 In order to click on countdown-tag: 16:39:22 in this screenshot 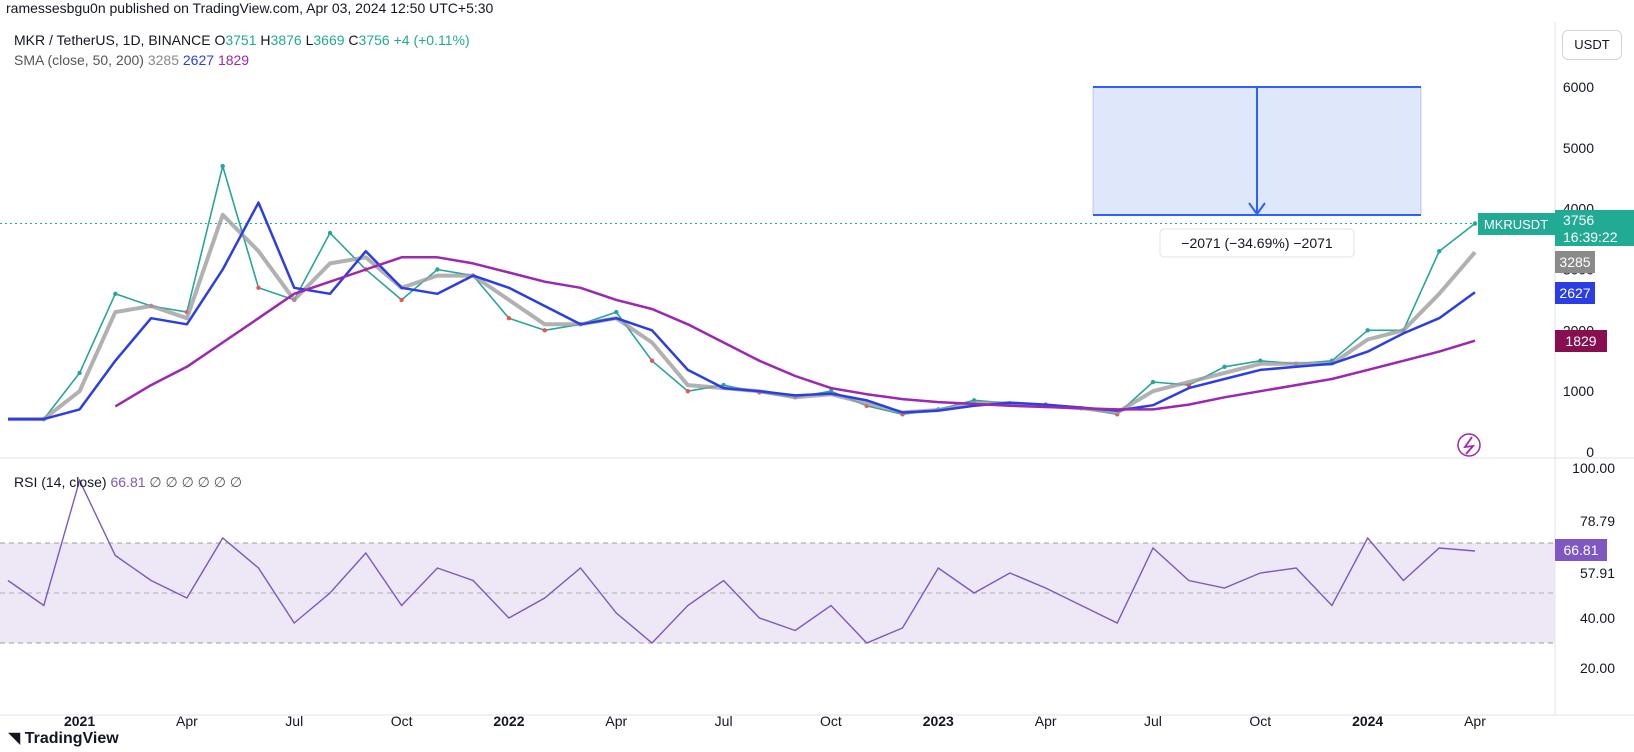, I will do `click(1590, 237)`.